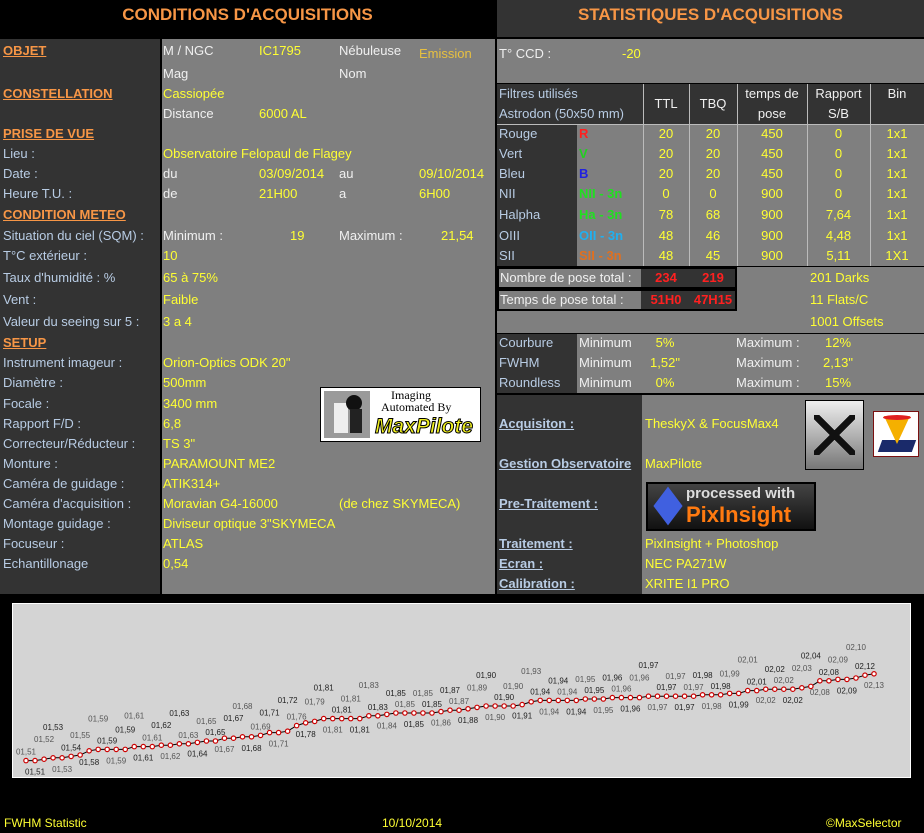  What do you see at coordinates (46, 563) in the screenshot?
I see `setup-label: Echantillonage` at bounding box center [46, 563].